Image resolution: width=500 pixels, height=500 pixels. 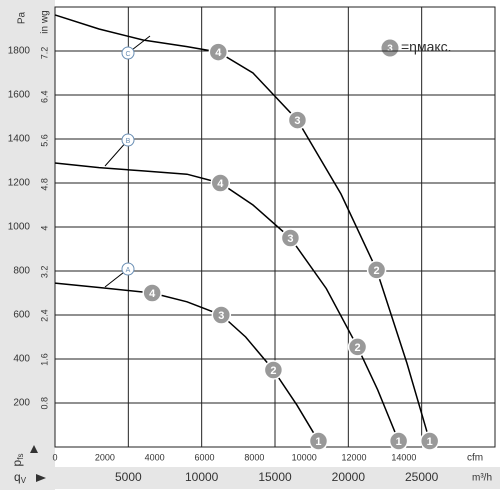 I want to click on series-name: C, so click(x=127, y=54).